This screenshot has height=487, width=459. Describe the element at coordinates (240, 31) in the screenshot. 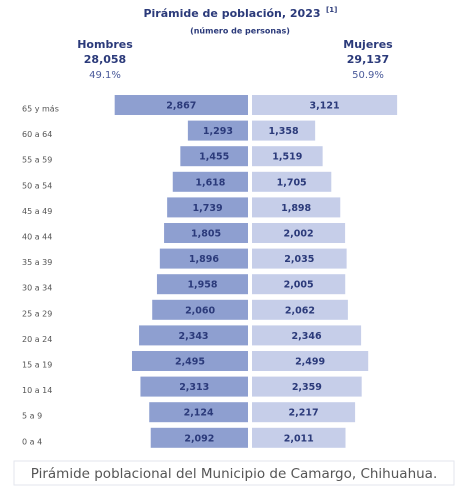

I see `chart-subtitle: (número de personas)` at that location.